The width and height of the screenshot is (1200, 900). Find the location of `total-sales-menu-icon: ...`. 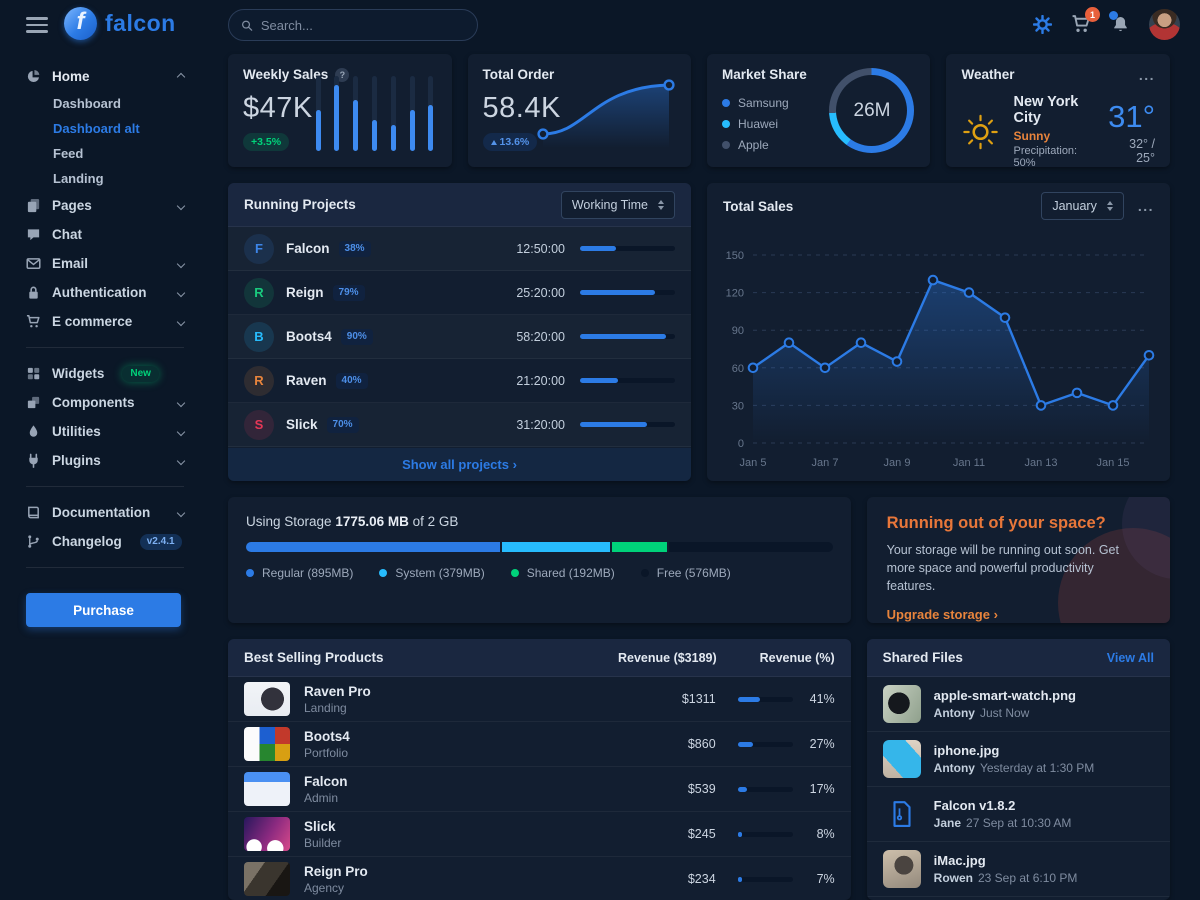

total-sales-menu-icon: ... is located at coordinates (1145, 206).